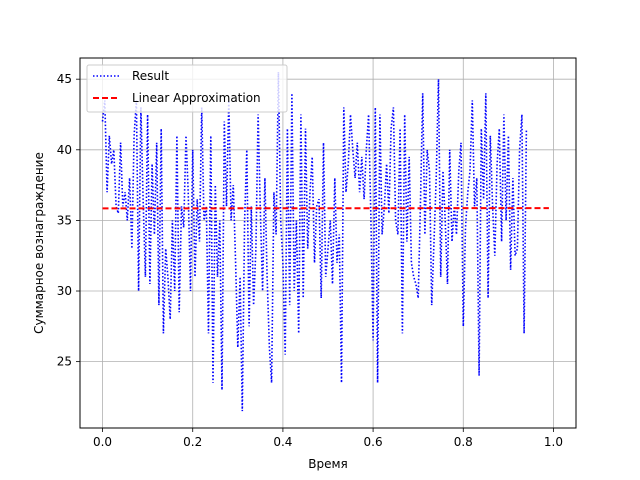  I want to click on y-tick-label: 25, so click(64, 362).